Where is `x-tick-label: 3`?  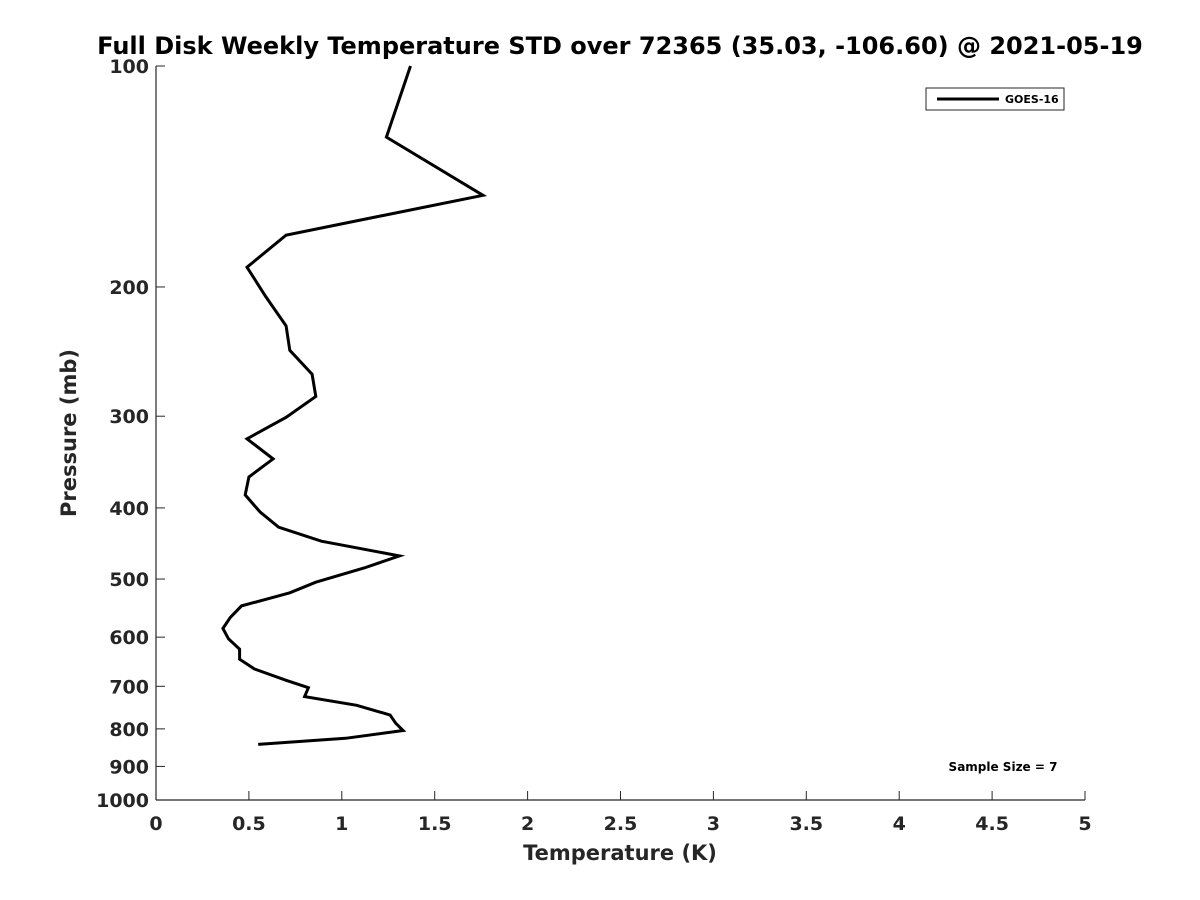 x-tick-label: 3 is located at coordinates (713, 824).